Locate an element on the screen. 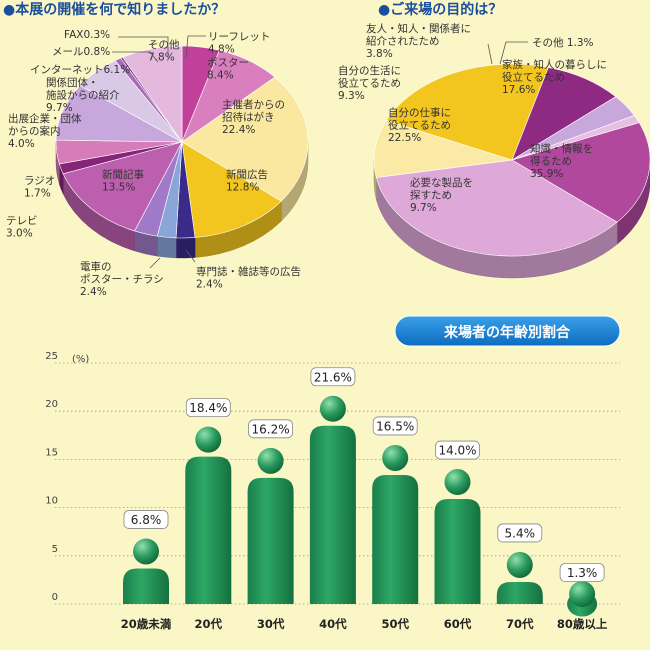  pie2-label-5-l3: 9.3% is located at coordinates (351, 96).